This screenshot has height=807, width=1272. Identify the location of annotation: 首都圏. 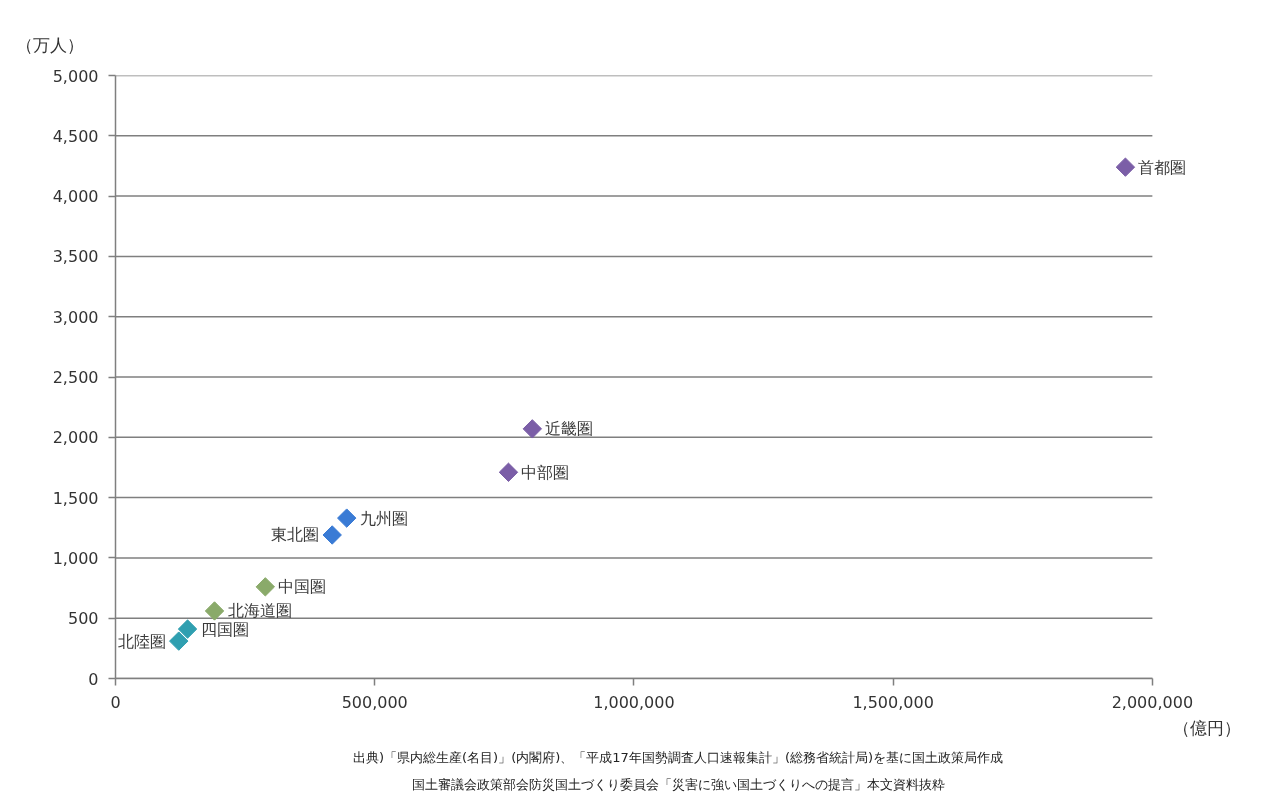
(1162, 167).